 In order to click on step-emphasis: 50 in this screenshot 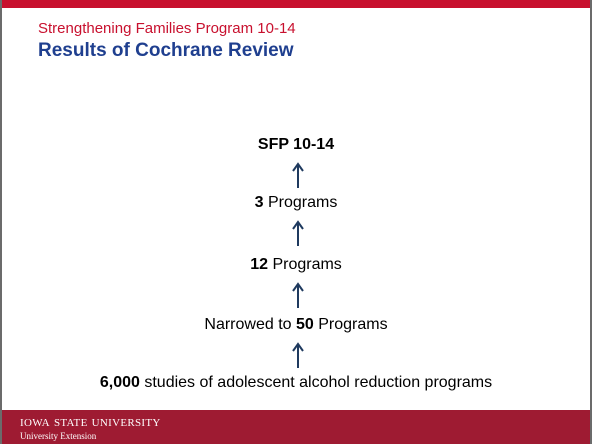, I will do `click(305, 324)`.